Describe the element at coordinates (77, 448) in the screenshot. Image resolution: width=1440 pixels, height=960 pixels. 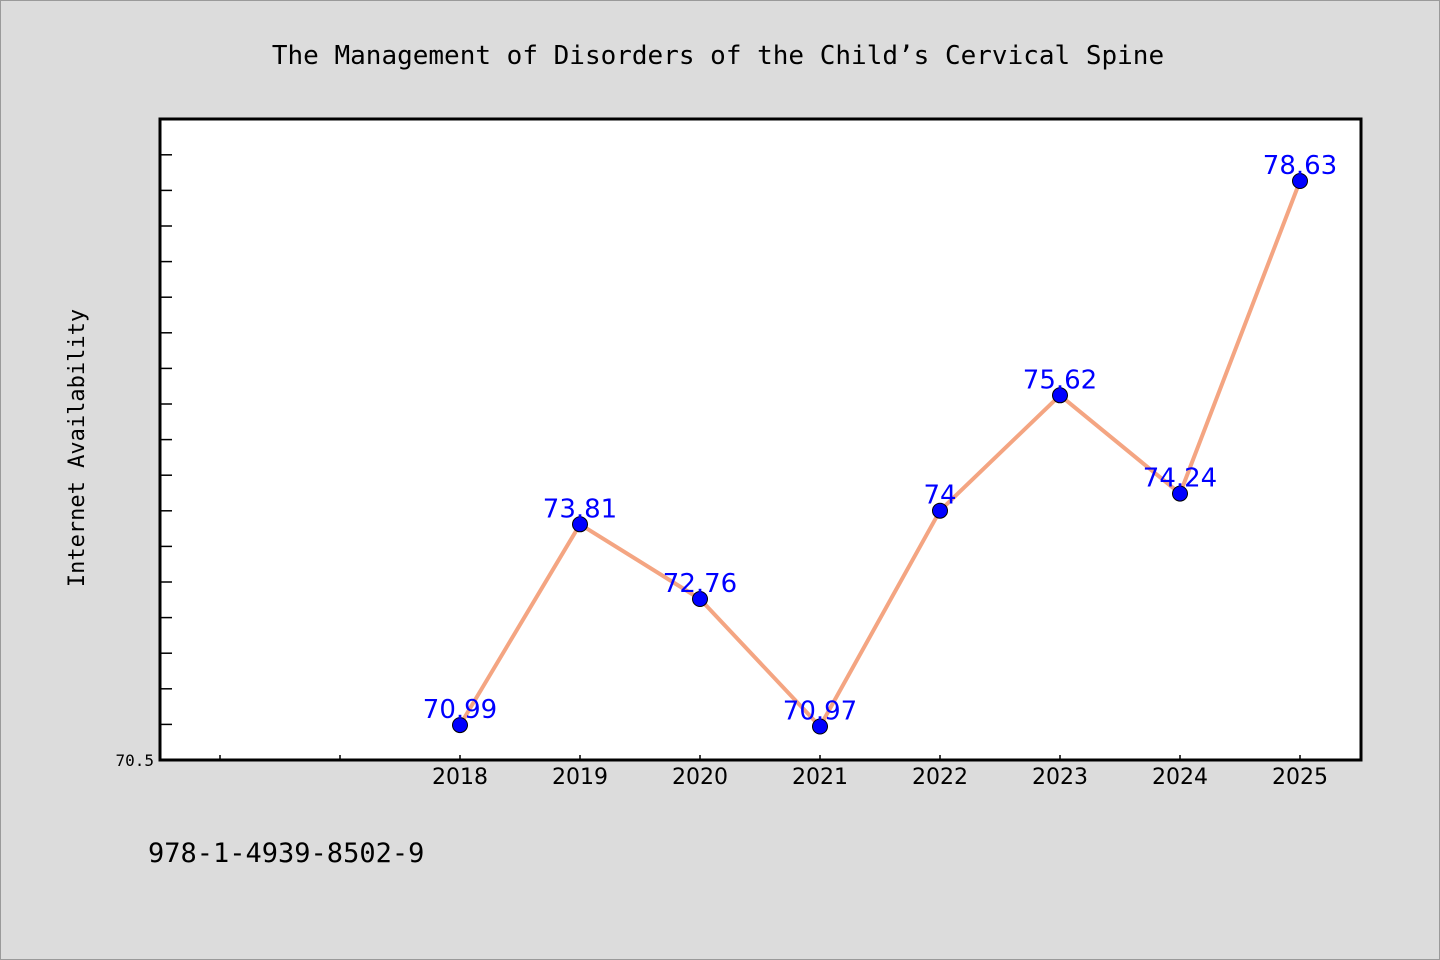
I see `y-axis-label: Internet Availability` at that location.